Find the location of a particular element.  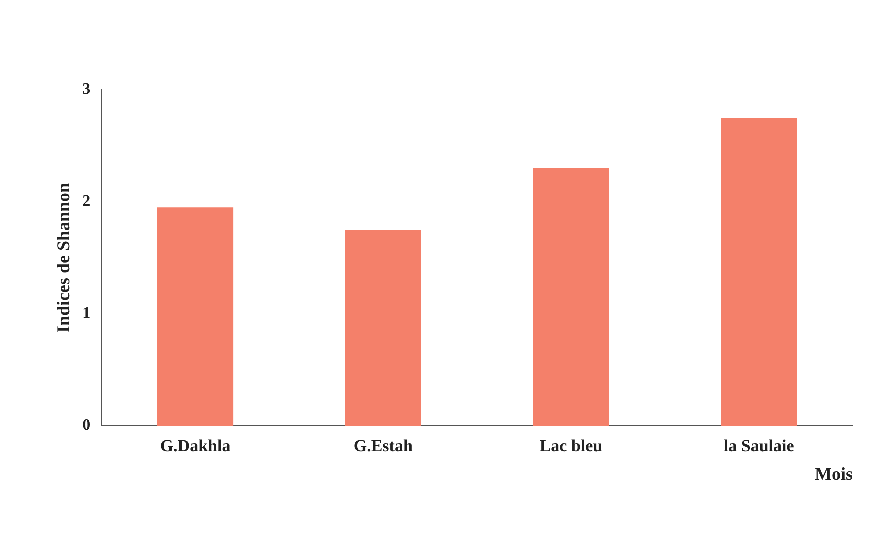

x-axis-title: Mois is located at coordinates (834, 474).